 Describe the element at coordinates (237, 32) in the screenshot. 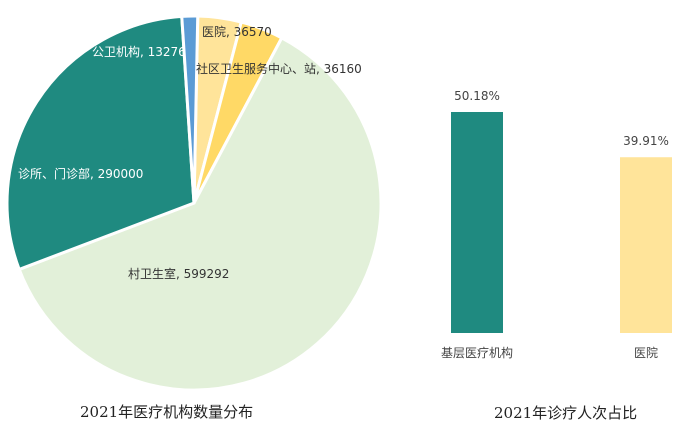

I see `pie-slice-label: 医院, 36570` at that location.